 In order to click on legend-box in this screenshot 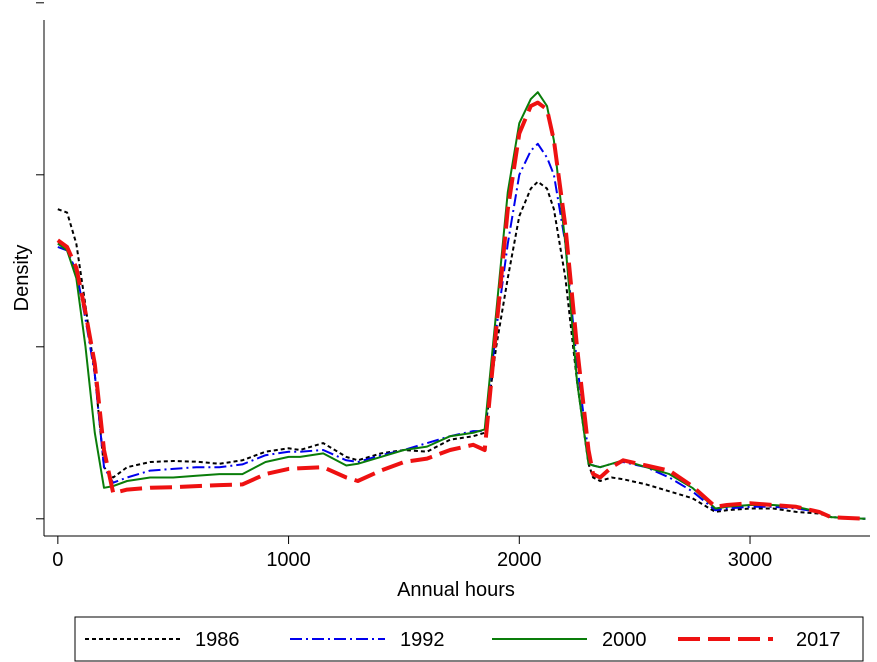, I will do `click(469, 639)`.